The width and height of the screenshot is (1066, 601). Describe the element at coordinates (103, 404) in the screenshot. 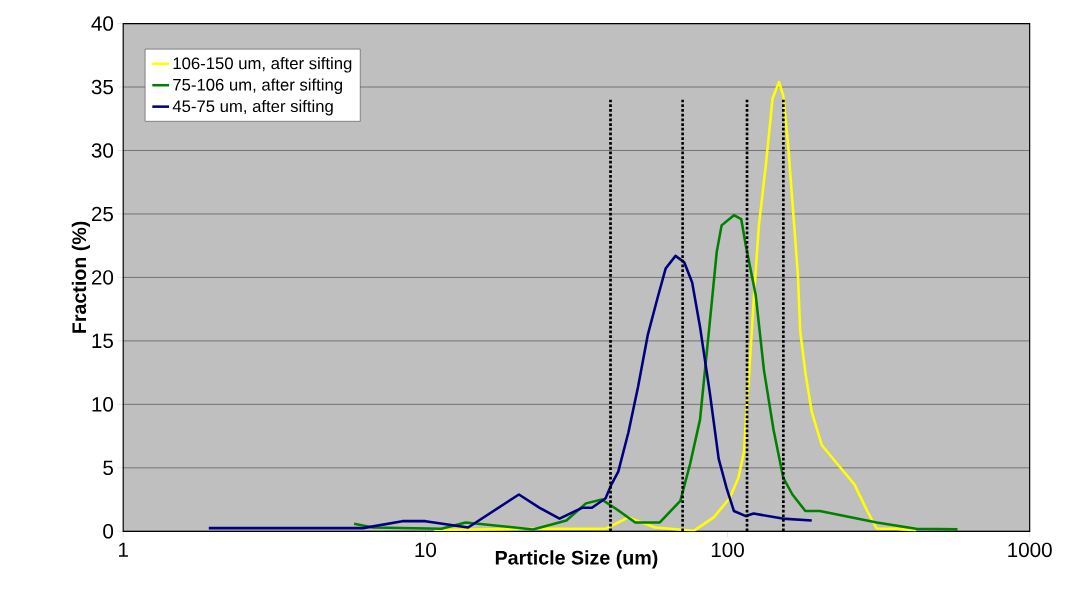

I see `y-tick-label: 10` at that location.